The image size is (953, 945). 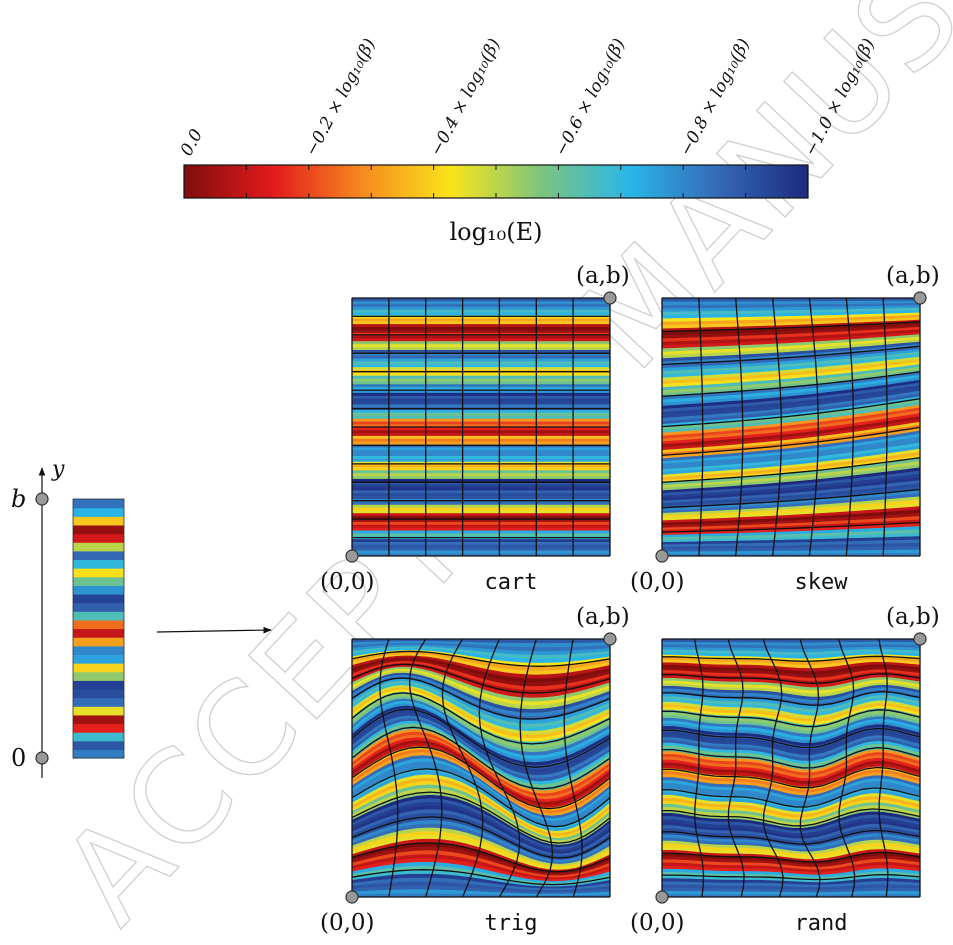 I want to click on colorbar-tick-label: −0.6 × log₁₀(β), so click(x=590, y=98).